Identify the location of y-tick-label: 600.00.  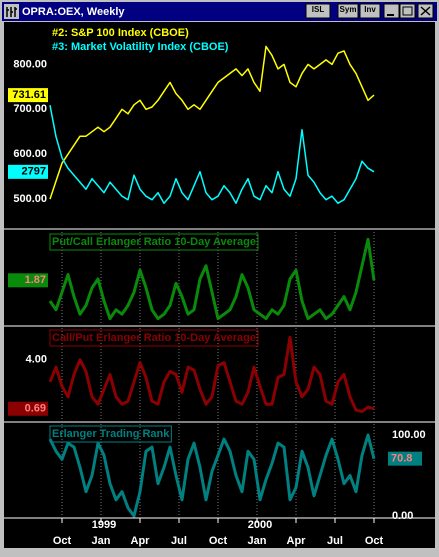
(30, 154).